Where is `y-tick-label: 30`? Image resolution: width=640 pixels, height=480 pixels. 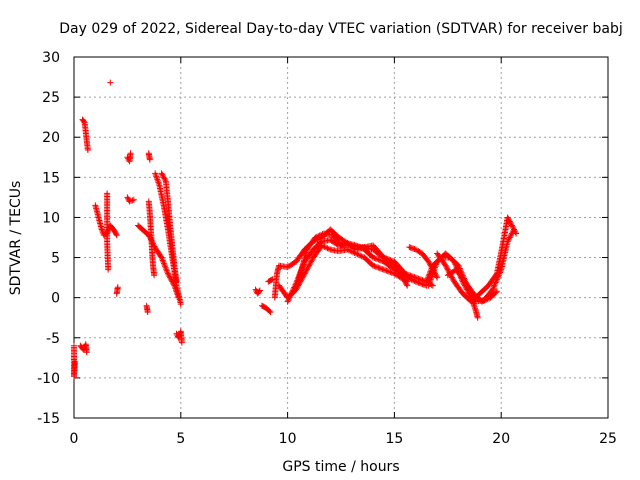 y-tick-label: 30 is located at coordinates (51, 58).